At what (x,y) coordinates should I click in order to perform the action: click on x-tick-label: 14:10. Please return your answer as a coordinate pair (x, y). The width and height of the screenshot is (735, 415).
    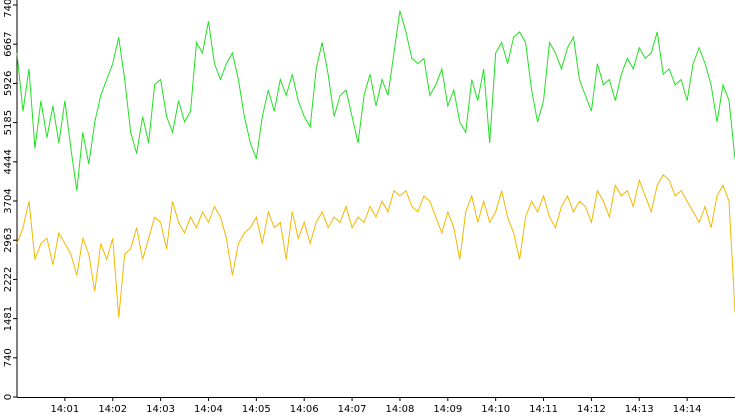
    Looking at the image, I should click on (495, 409).